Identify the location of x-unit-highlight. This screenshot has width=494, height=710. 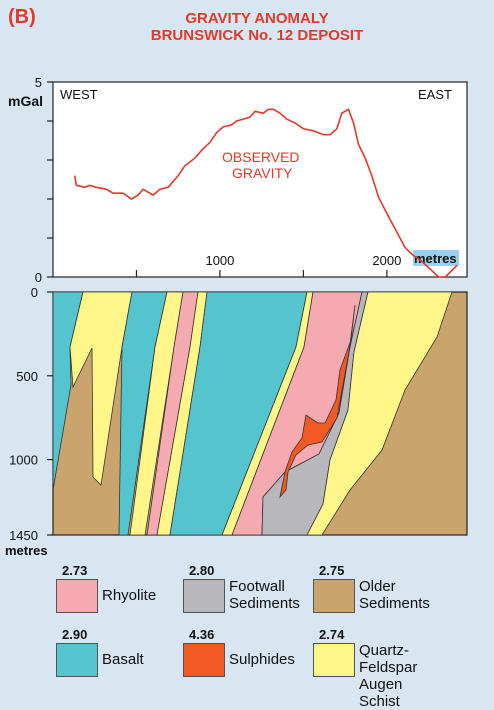
(436, 258).